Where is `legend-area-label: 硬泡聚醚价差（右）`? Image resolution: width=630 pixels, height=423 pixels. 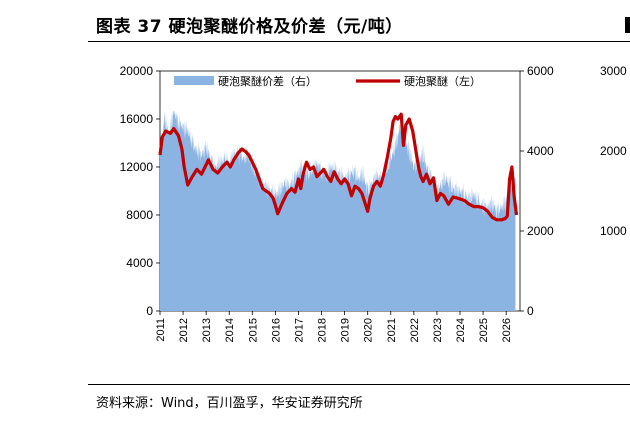 legend-area-label: 硬泡聚醚价差（右） is located at coordinates (267, 81).